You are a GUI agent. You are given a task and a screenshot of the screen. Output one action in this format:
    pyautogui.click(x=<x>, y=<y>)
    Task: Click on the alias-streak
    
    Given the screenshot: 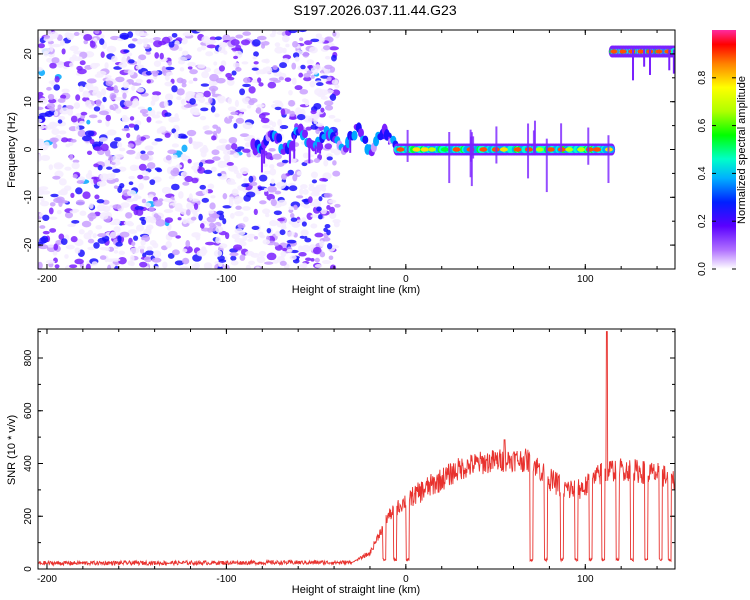 What is the action you would take?
    pyautogui.click(x=650, y=62)
    